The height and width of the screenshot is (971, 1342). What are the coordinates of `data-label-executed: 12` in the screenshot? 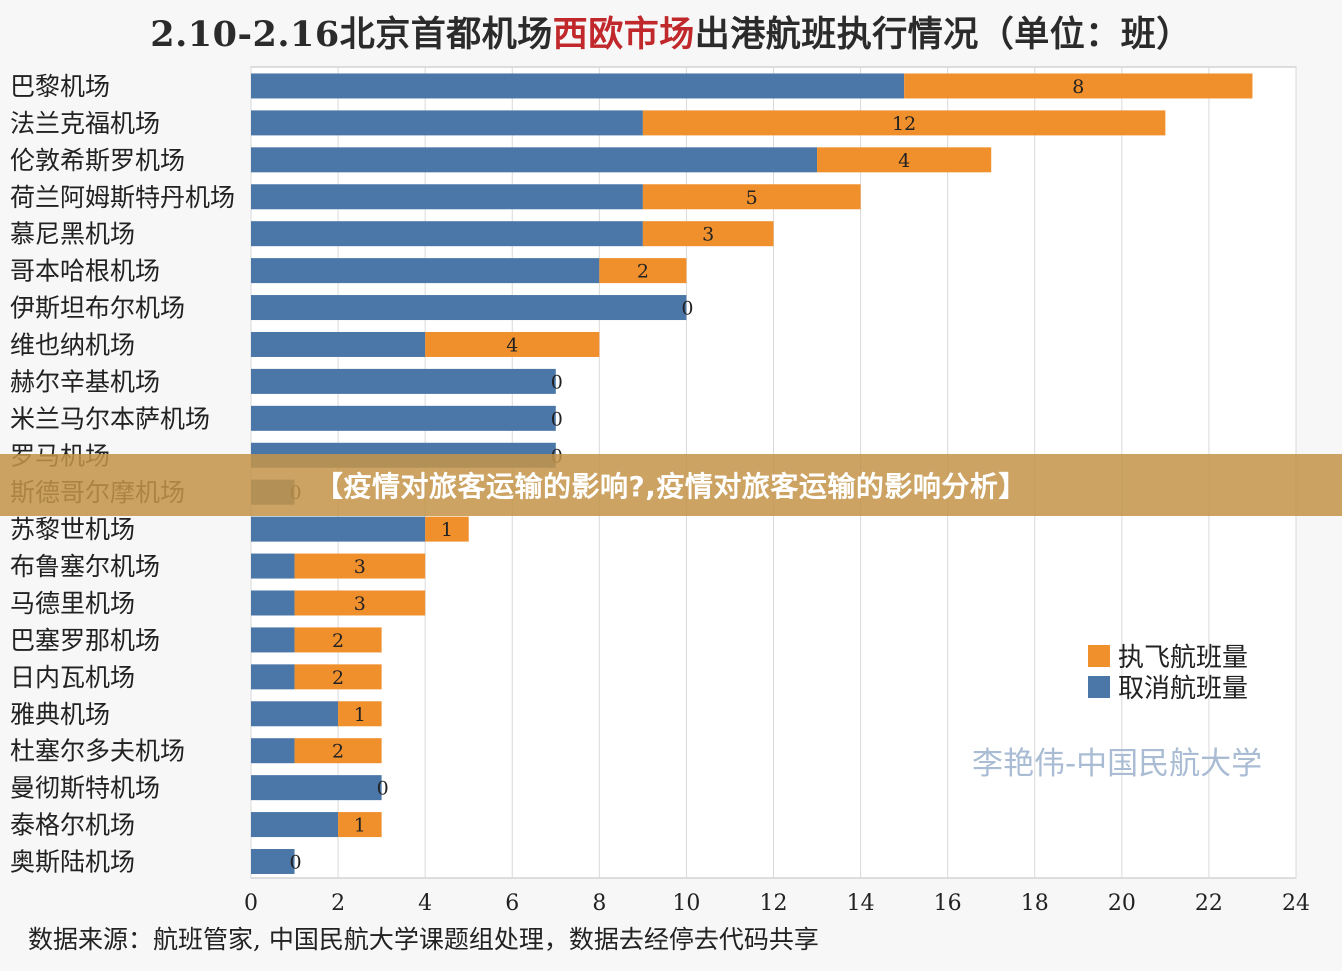 It's located at (904, 124).